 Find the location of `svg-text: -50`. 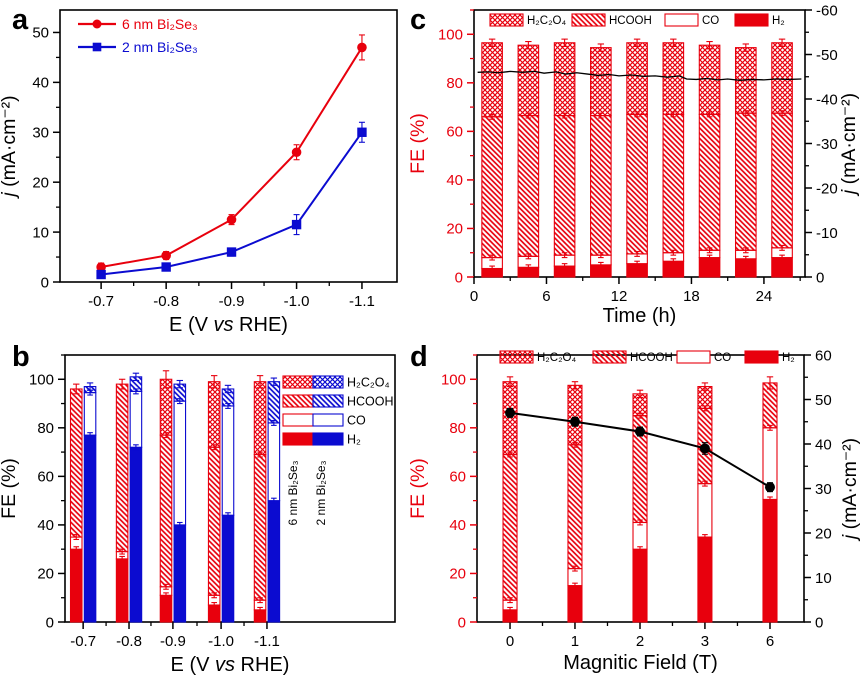

svg-text: -50 is located at coordinates (827, 55).